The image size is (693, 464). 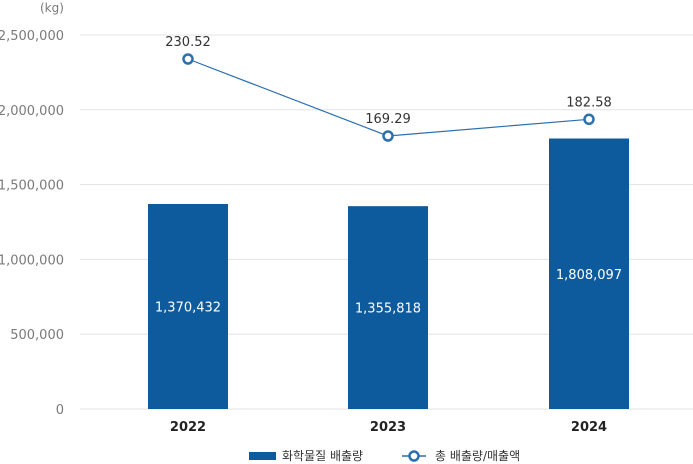 I want to click on y-tick-label: 2,500,000, so click(x=32, y=36).